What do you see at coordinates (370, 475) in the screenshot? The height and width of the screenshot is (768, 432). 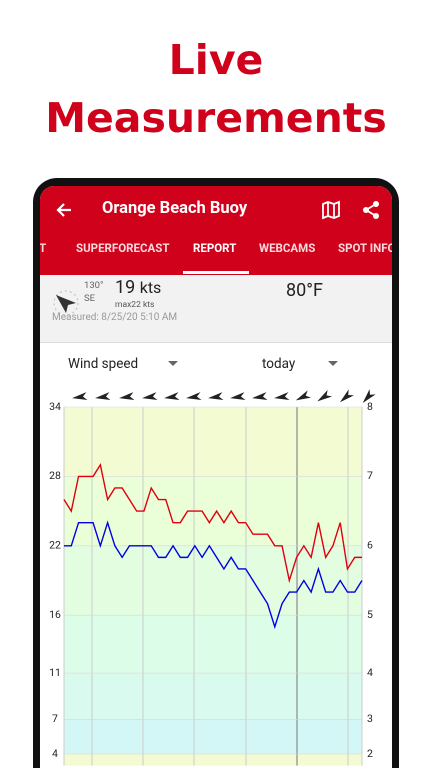 I see `y2-tick-label: 7` at bounding box center [370, 475].